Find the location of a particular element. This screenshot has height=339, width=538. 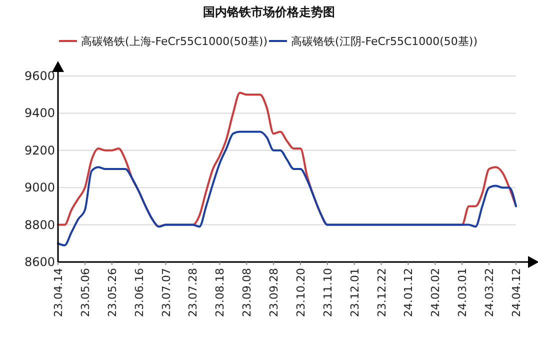

x-tick-label: 23.05.06 is located at coordinates (85, 292).